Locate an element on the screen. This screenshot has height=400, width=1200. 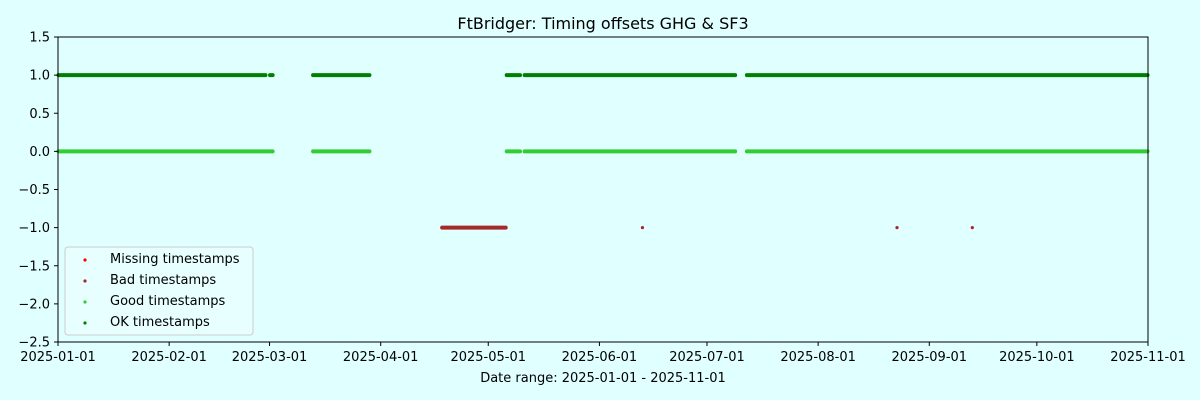
y-tick-label: −1.0 is located at coordinates (34, 228).